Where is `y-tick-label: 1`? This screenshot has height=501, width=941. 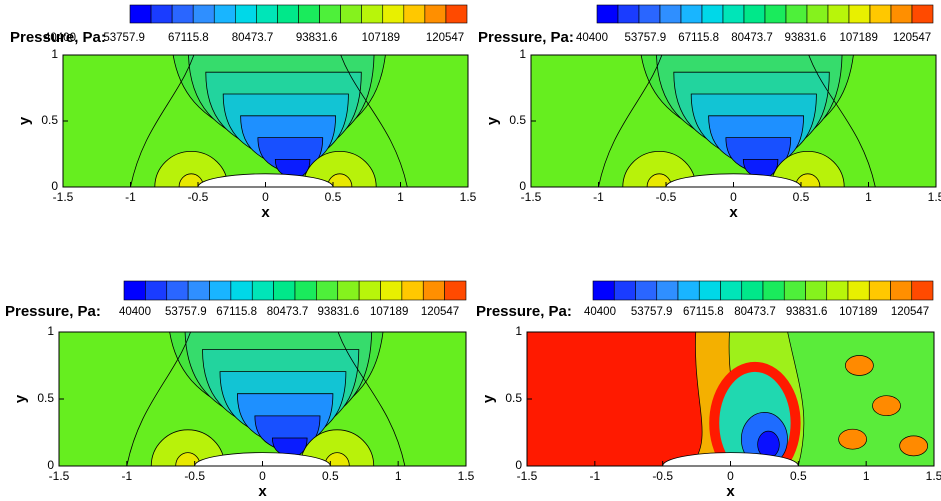
y-tick-label: 1 is located at coordinates (50, 331).